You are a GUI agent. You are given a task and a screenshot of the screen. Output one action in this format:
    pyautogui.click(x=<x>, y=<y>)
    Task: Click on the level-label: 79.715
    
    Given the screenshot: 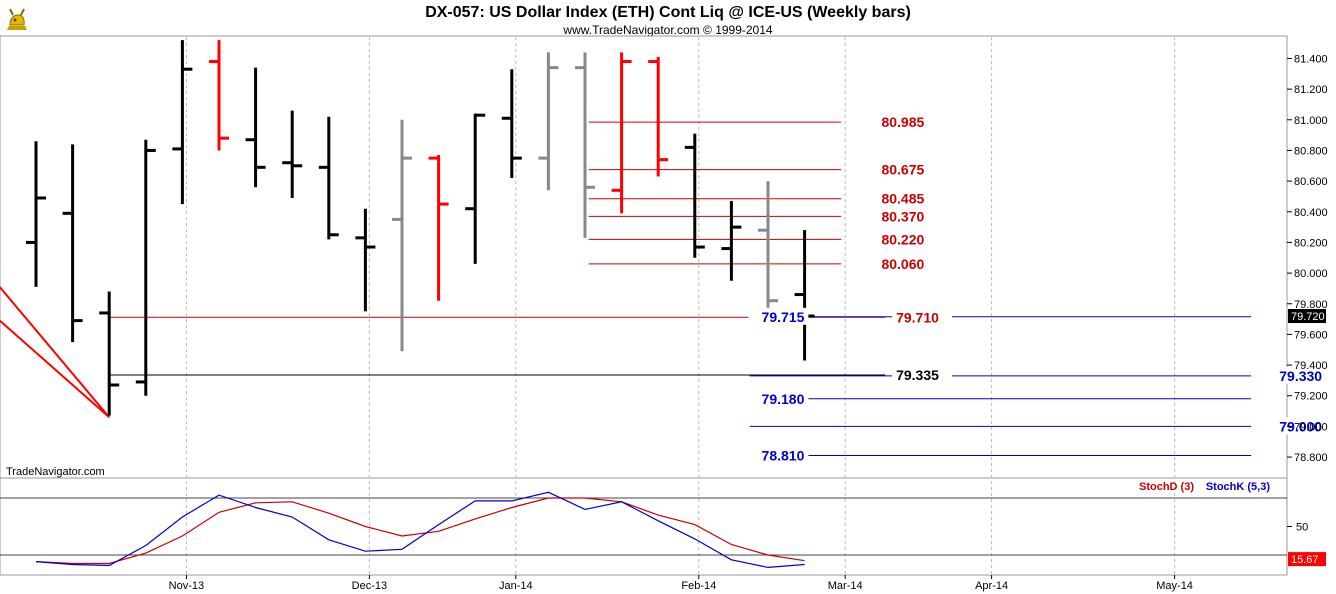 What is the action you would take?
    pyautogui.click(x=783, y=317)
    